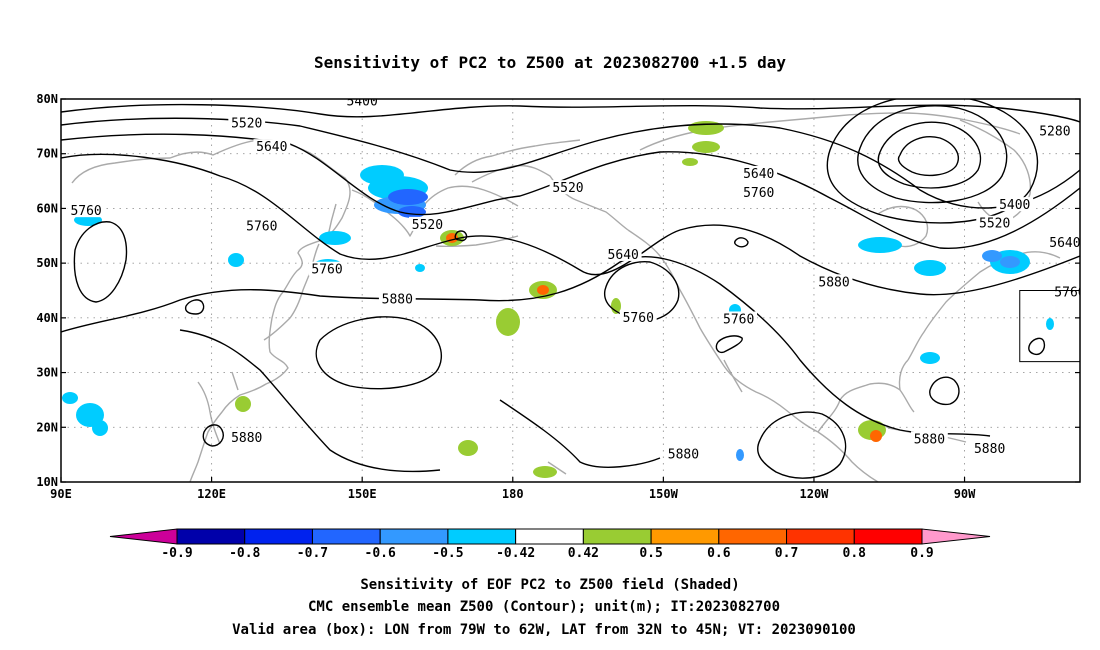 Image resolution: width=1100 pixels, height=650 pixels. What do you see at coordinates (965, 494) in the screenshot?
I see `tick-label-lon: 90W` at bounding box center [965, 494].